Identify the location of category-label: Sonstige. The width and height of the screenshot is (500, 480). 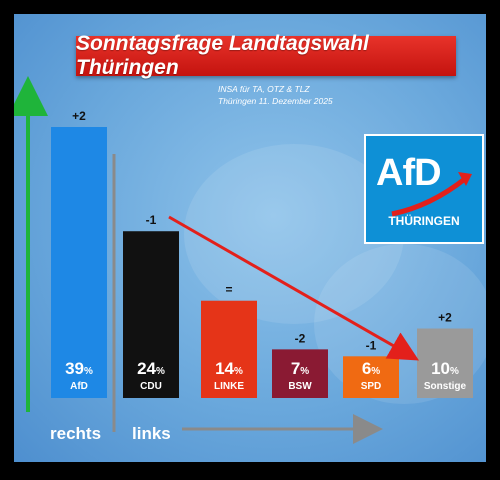
(445, 386).